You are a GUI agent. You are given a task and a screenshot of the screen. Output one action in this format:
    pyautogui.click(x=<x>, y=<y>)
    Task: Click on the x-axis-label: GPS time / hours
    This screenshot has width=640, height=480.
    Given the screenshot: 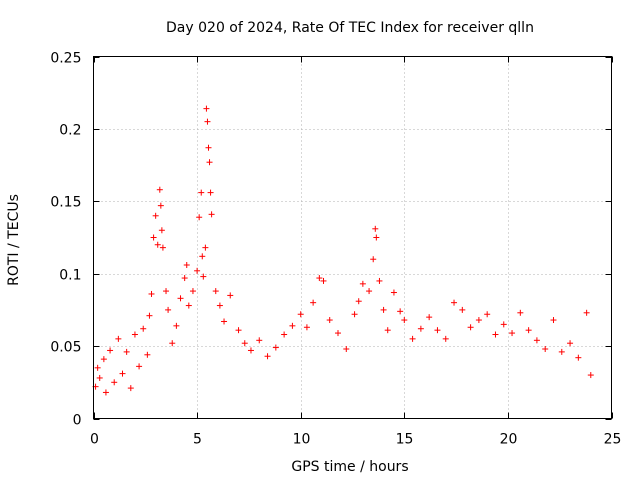 What is the action you would take?
    pyautogui.click(x=349, y=467)
    